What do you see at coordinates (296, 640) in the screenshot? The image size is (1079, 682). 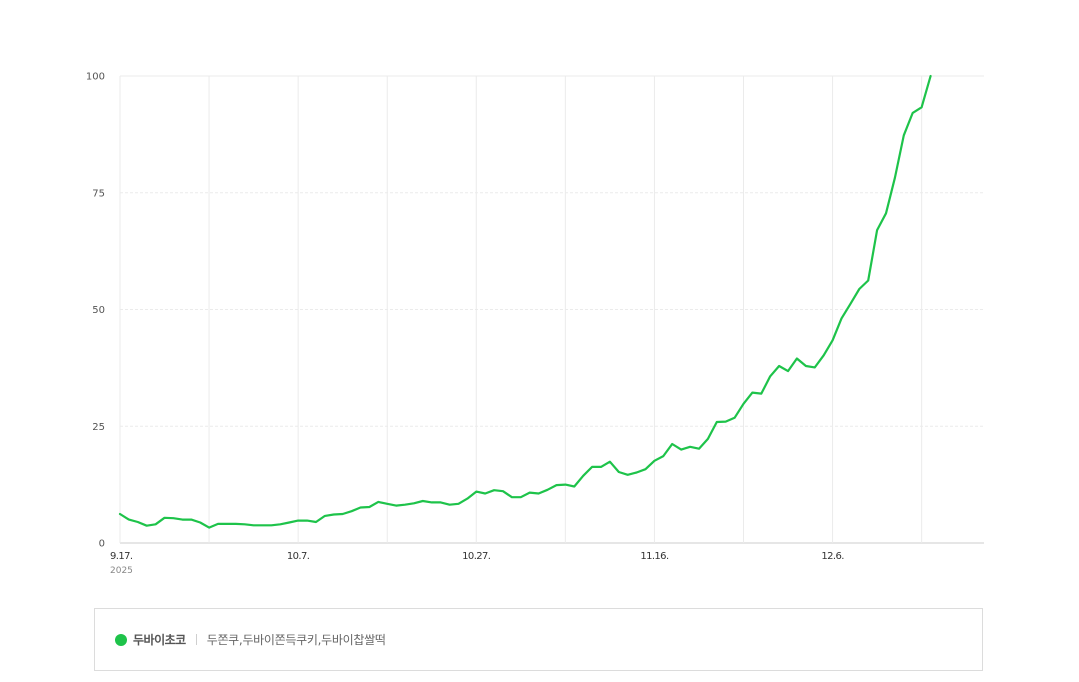 I see `legend-series-keywords: 두쫀쿠,두바이쫀득쿠키,두바이찹쌀떡` at bounding box center [296, 640].